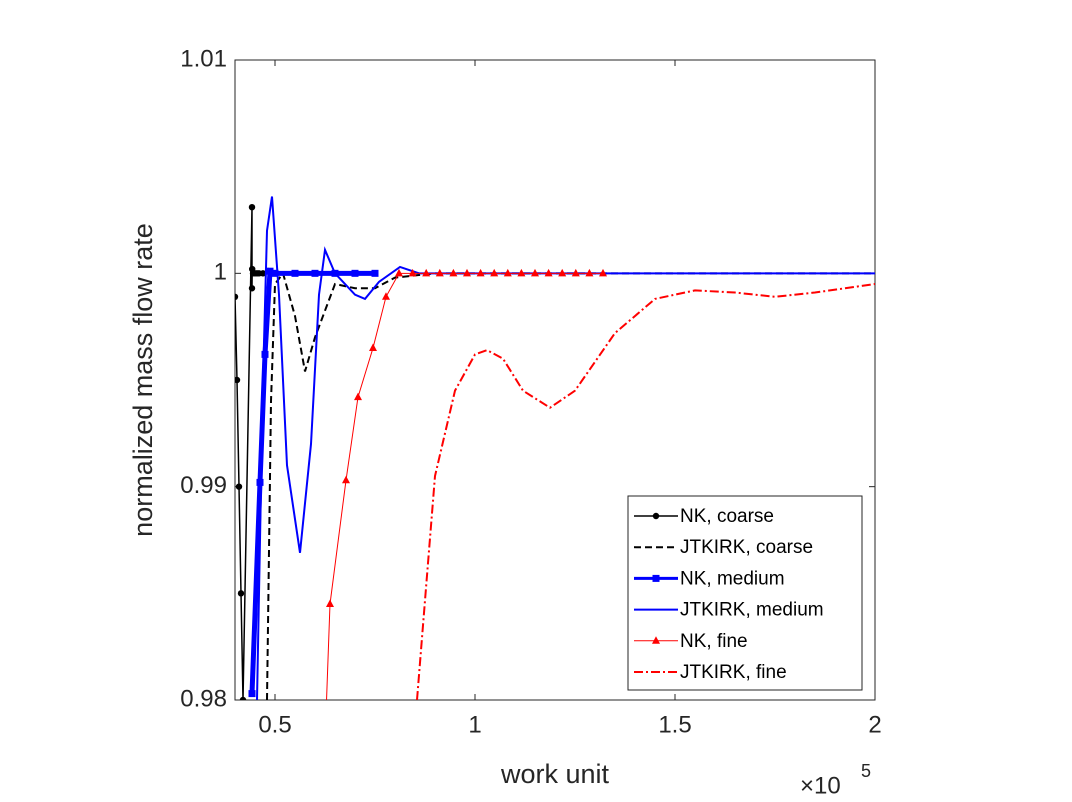 The image size is (1072, 802). I want to click on y-tick-label: 1, so click(220, 272).